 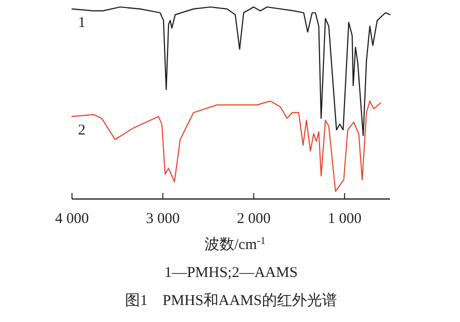 I want to click on x-tick-label: 3 000, so click(x=163, y=219).